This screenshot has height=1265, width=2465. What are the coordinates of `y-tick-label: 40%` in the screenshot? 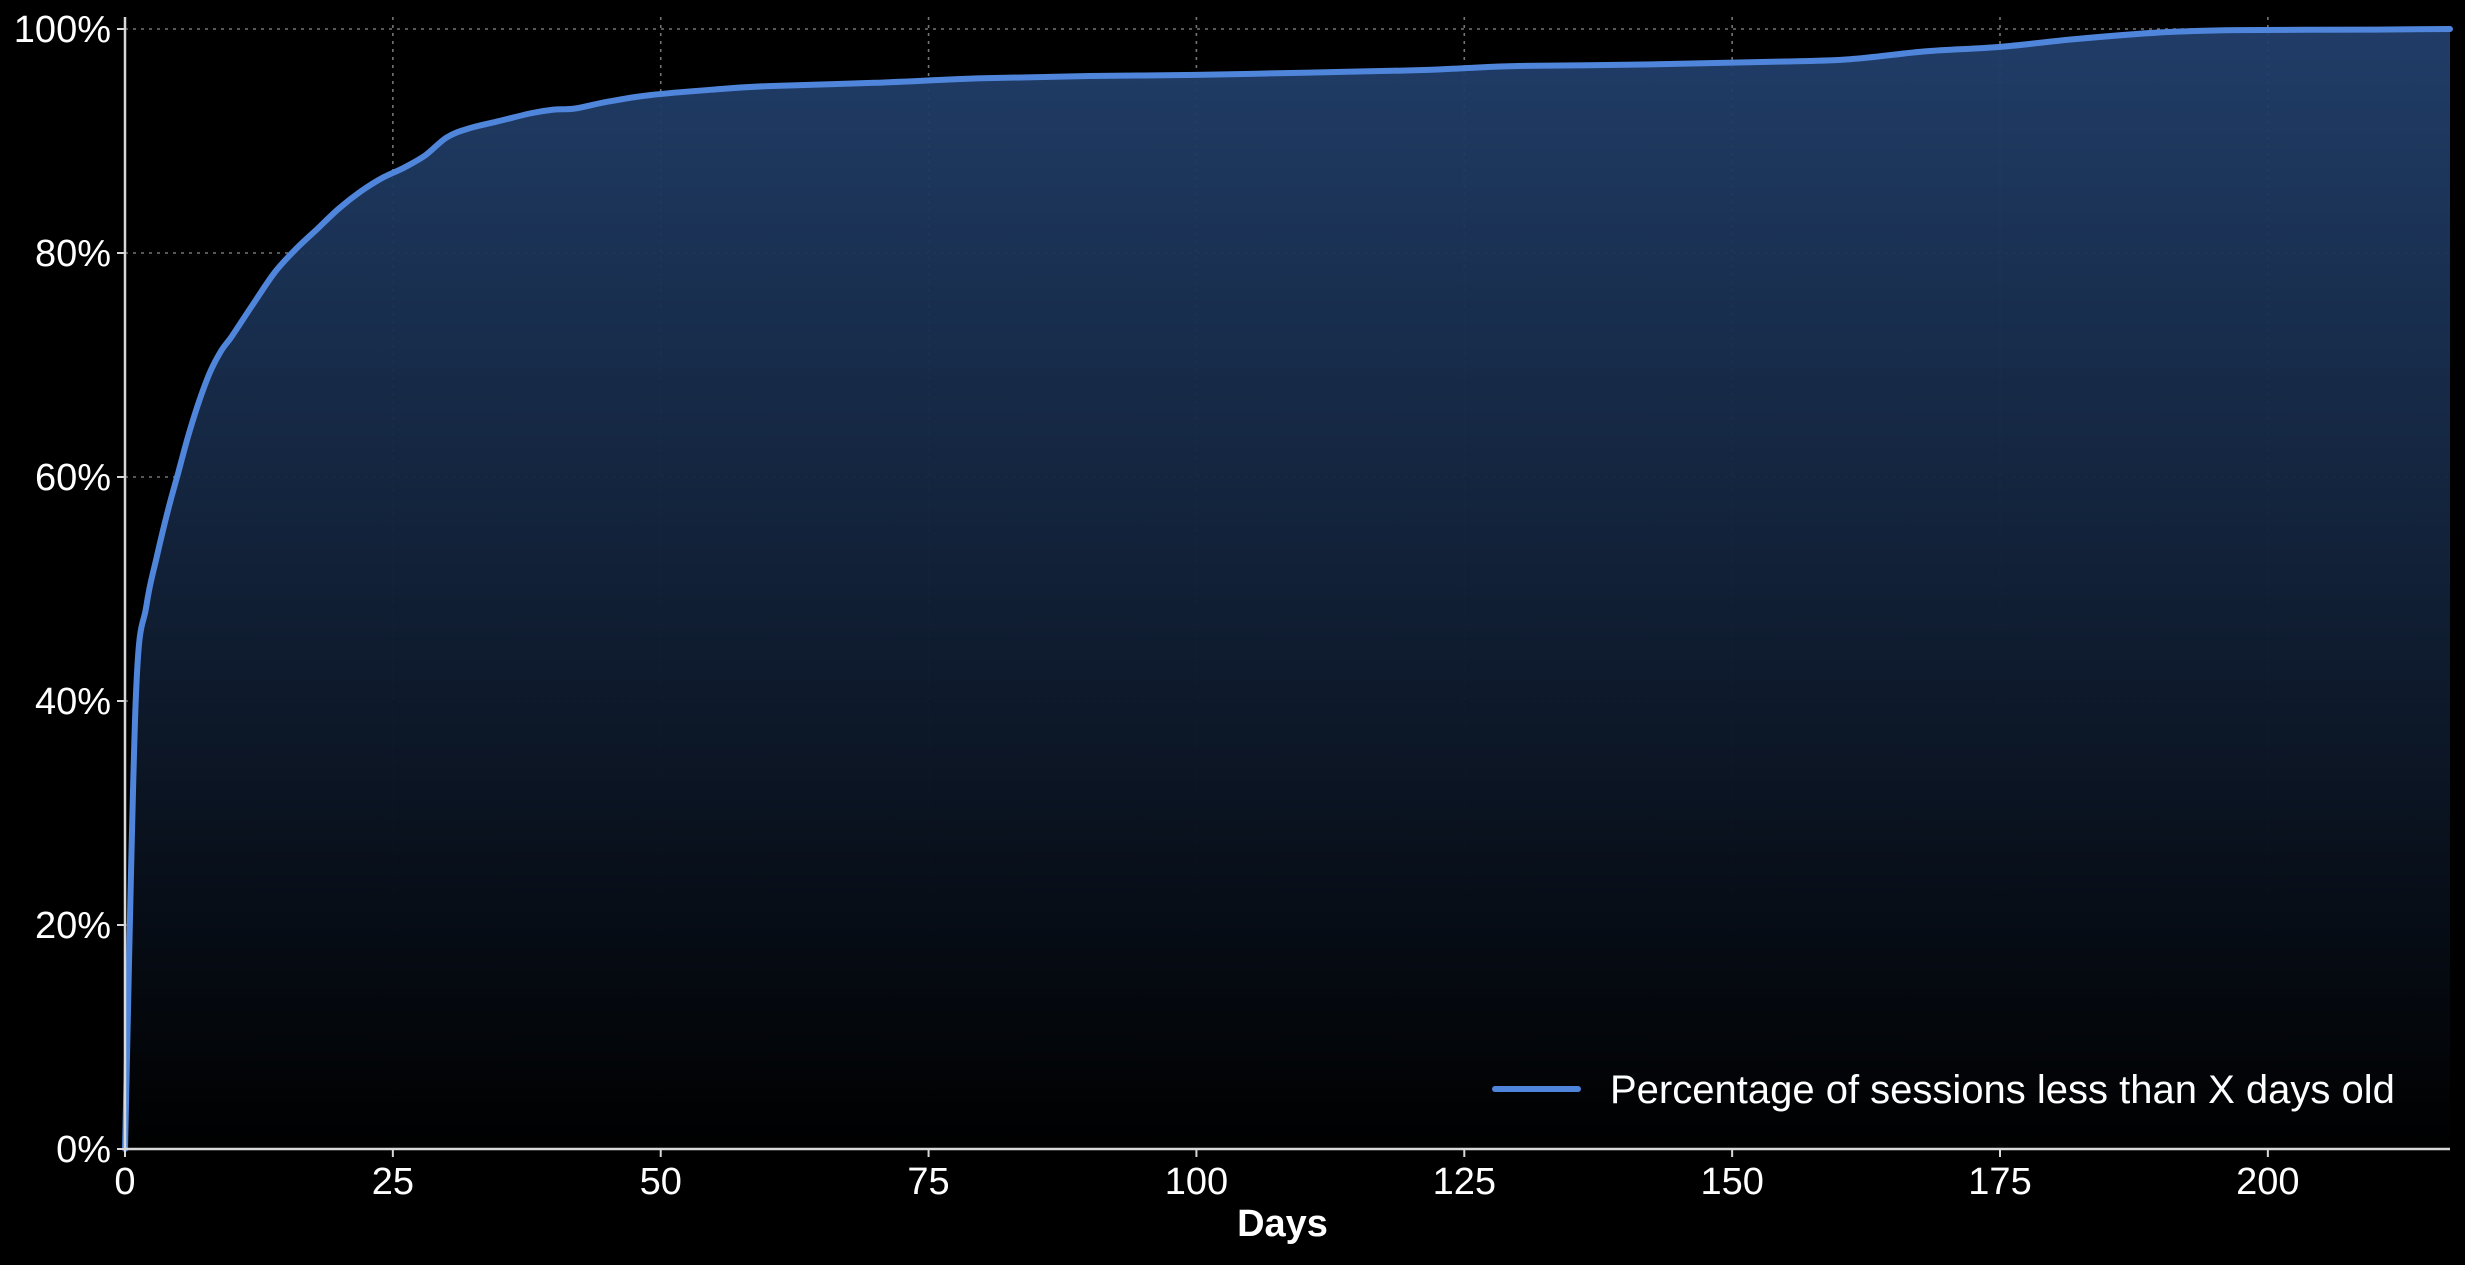 It's located at (73, 702).